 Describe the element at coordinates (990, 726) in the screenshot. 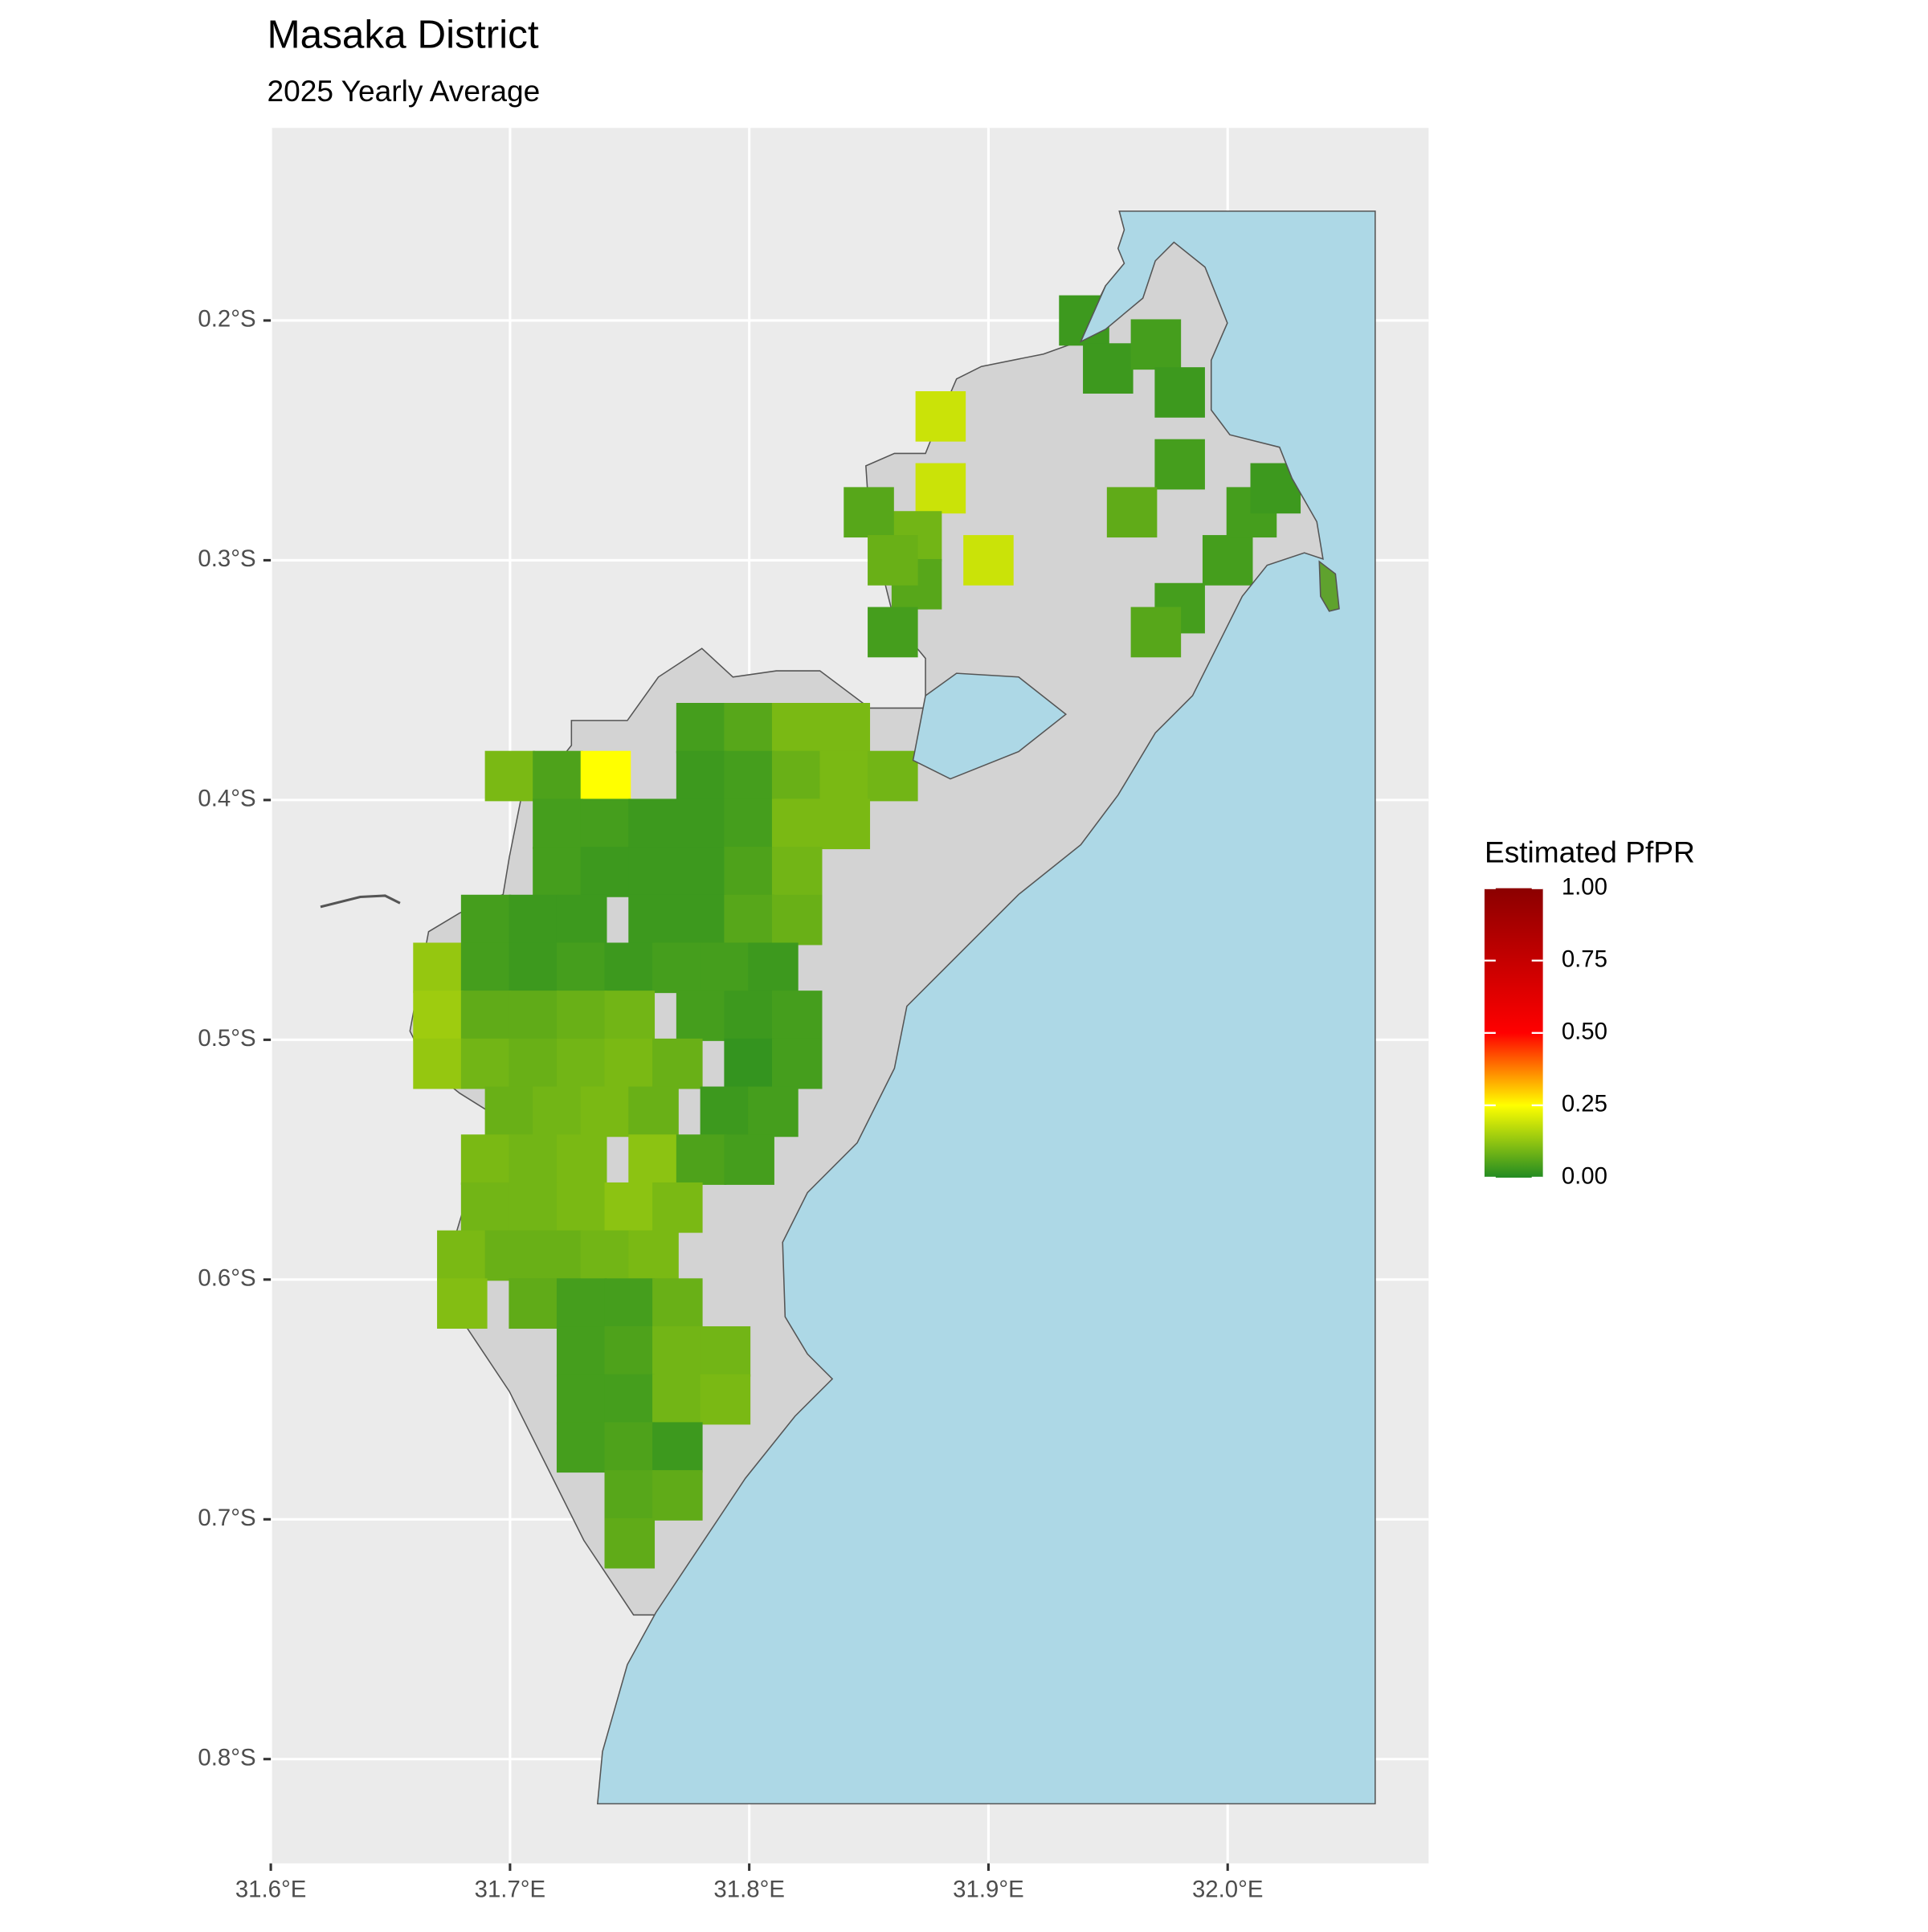

I see `lake` at that location.